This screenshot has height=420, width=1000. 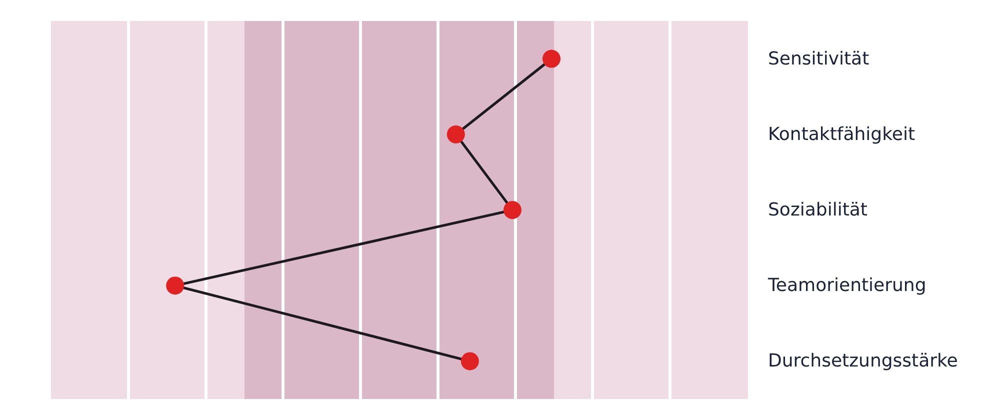 I want to click on y-tick-label: Durchsetzungsstärke, so click(x=863, y=361).